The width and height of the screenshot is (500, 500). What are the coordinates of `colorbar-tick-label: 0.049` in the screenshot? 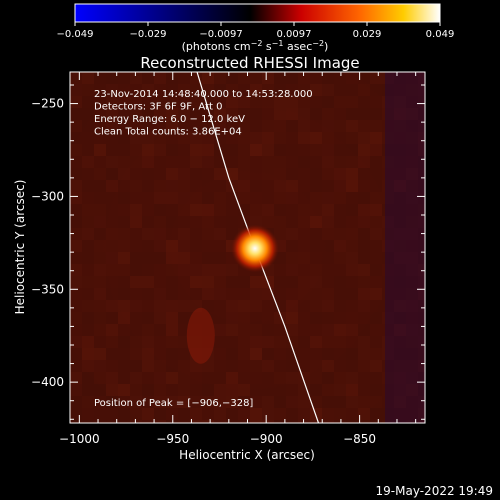 It's located at (440, 34).